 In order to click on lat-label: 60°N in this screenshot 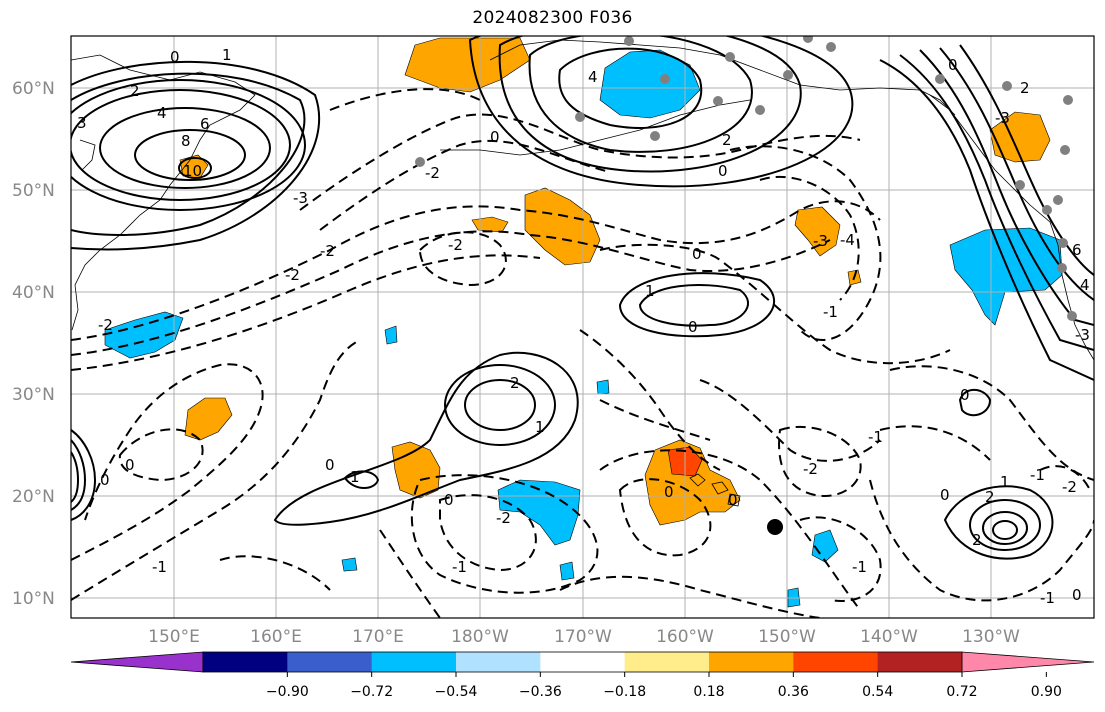, I will do `click(33, 89)`.